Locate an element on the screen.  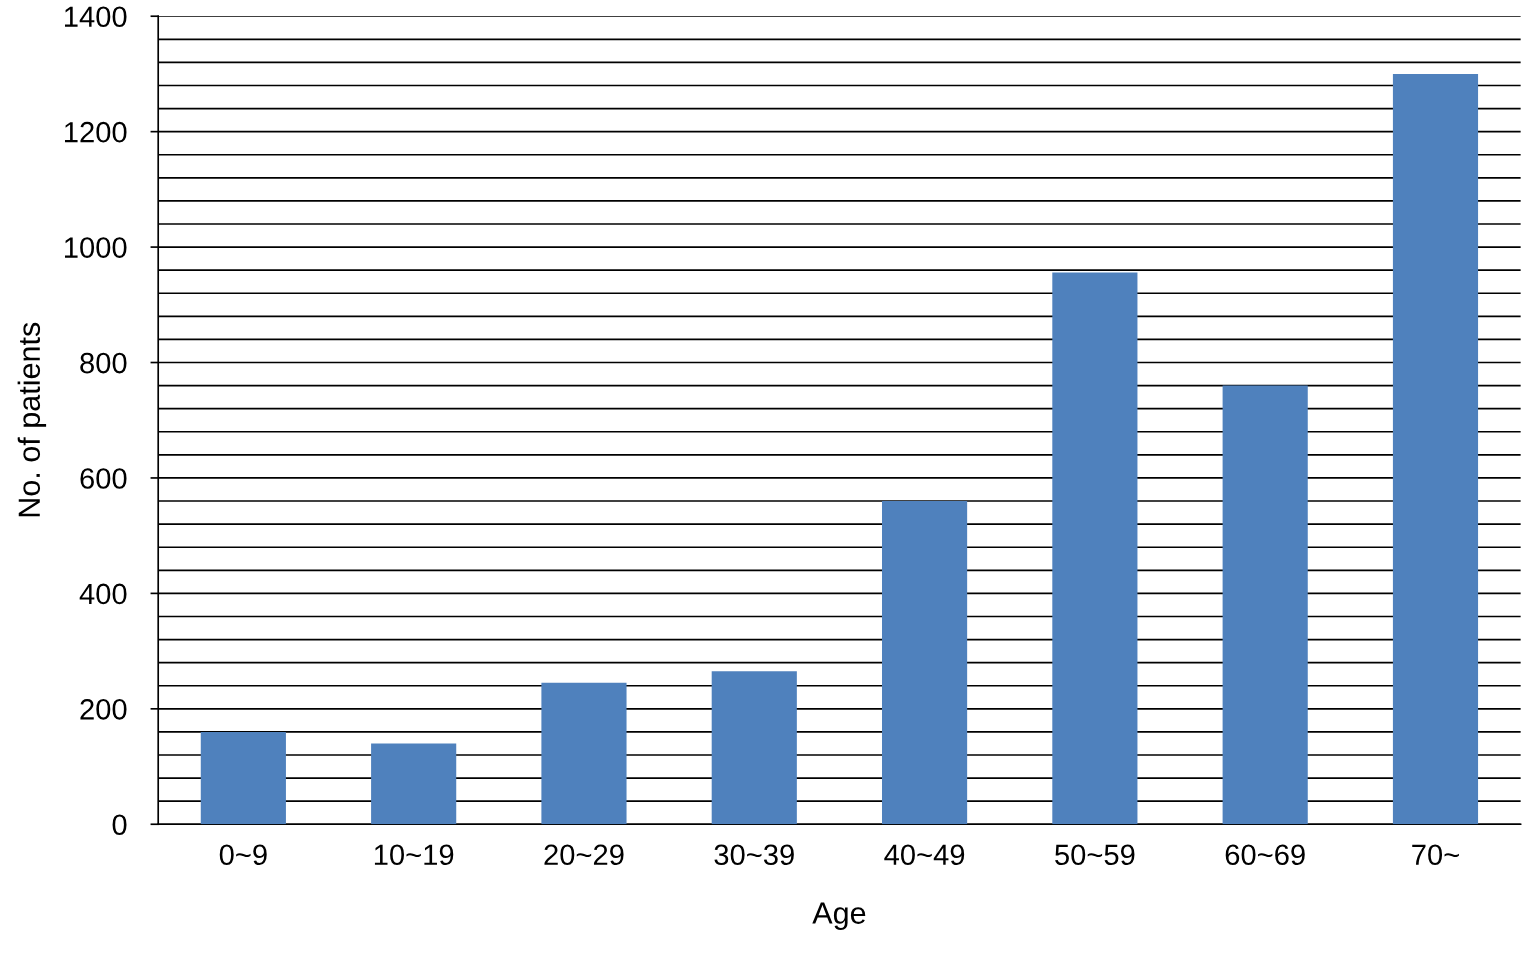
y-tick-label: 1000 is located at coordinates (96, 247).